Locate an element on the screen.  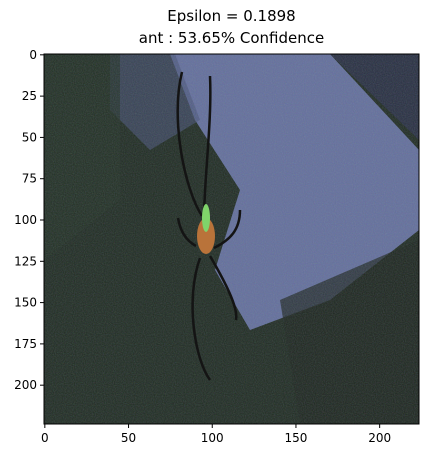
y-tick-label: 0 is located at coordinates (33, 55).